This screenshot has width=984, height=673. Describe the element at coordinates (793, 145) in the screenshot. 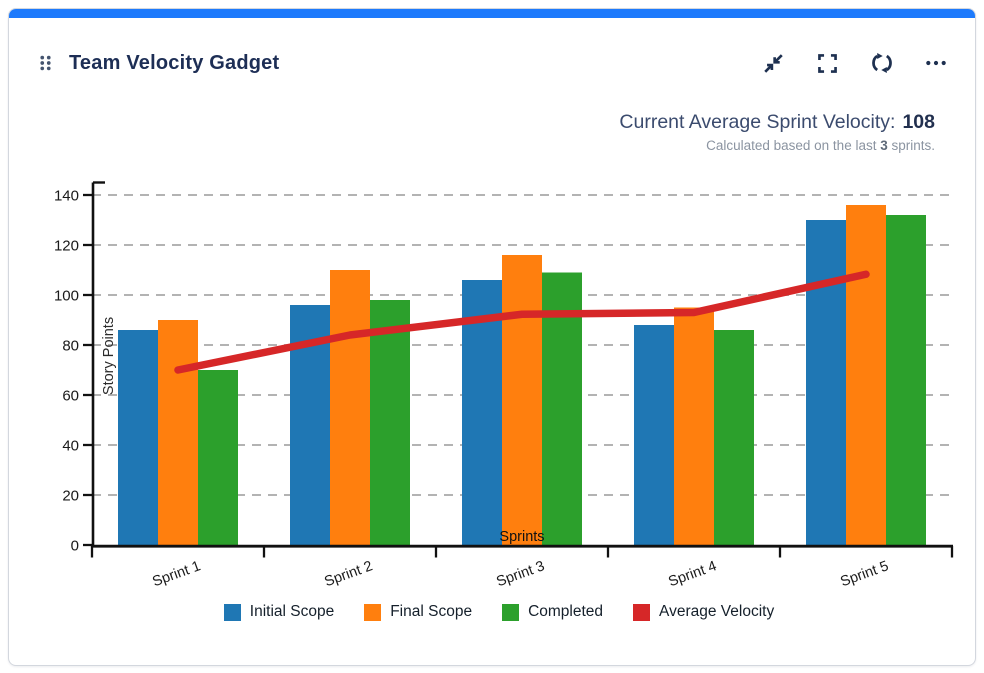

I see `stat-subtitle-prefix: Calculated based on the last` at that location.